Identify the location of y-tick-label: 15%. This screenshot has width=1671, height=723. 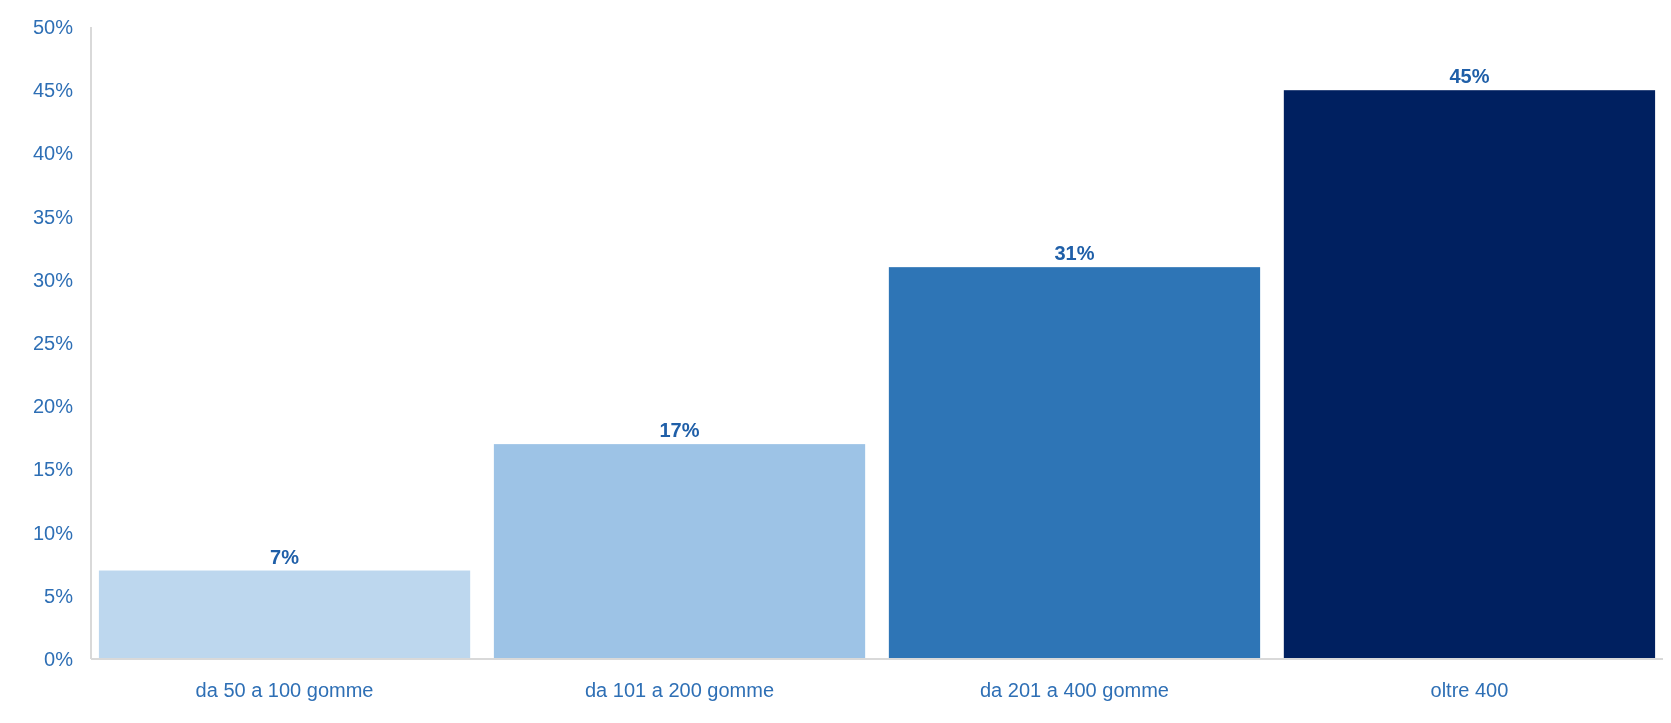
(53, 469).